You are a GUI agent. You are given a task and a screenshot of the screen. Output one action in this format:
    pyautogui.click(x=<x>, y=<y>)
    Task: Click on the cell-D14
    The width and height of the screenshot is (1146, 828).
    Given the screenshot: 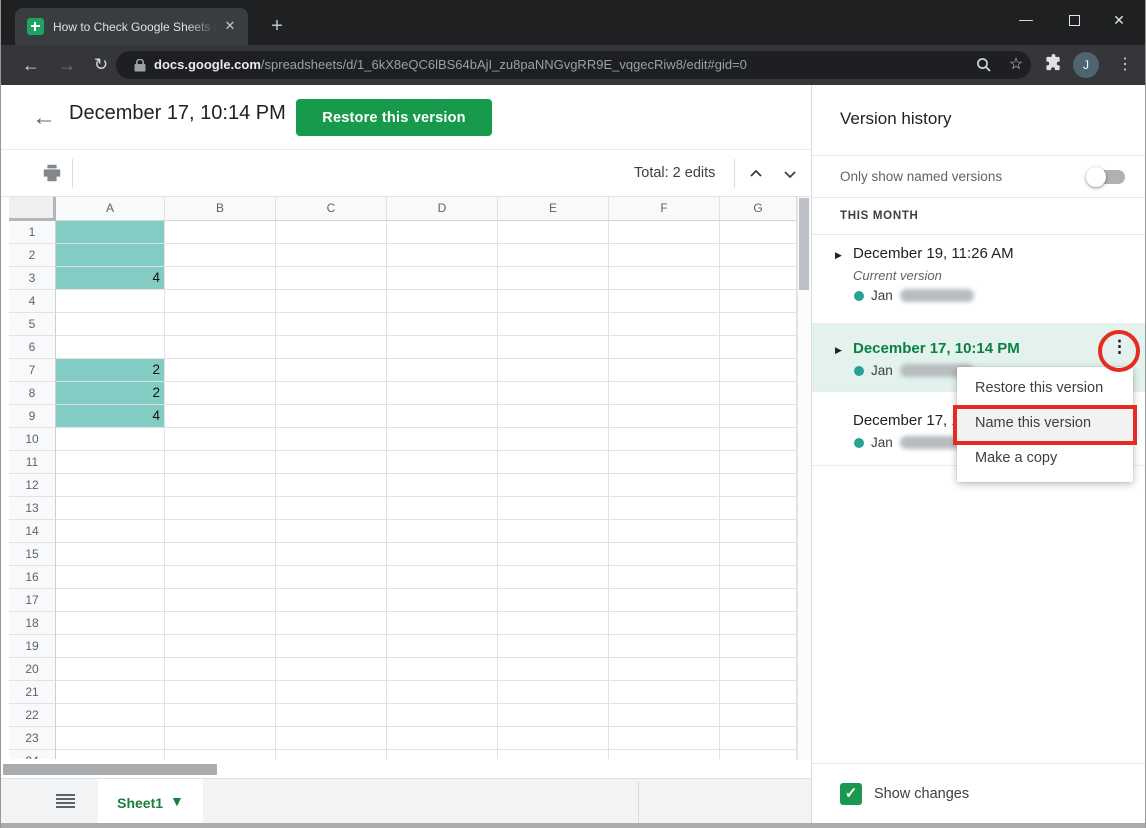 What is the action you would take?
    pyautogui.click(x=442, y=531)
    